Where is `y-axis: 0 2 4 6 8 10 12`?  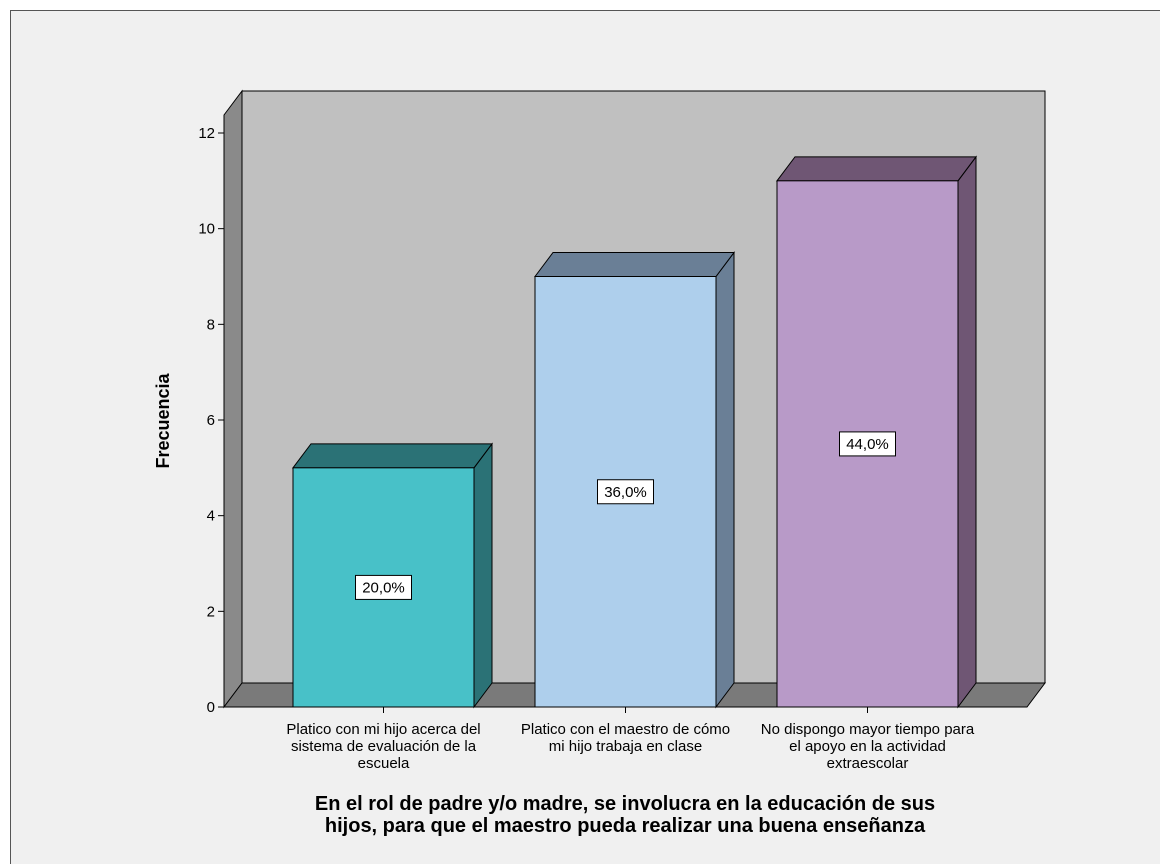 y-axis: 0 2 4 6 8 10 12 is located at coordinates (211, 415).